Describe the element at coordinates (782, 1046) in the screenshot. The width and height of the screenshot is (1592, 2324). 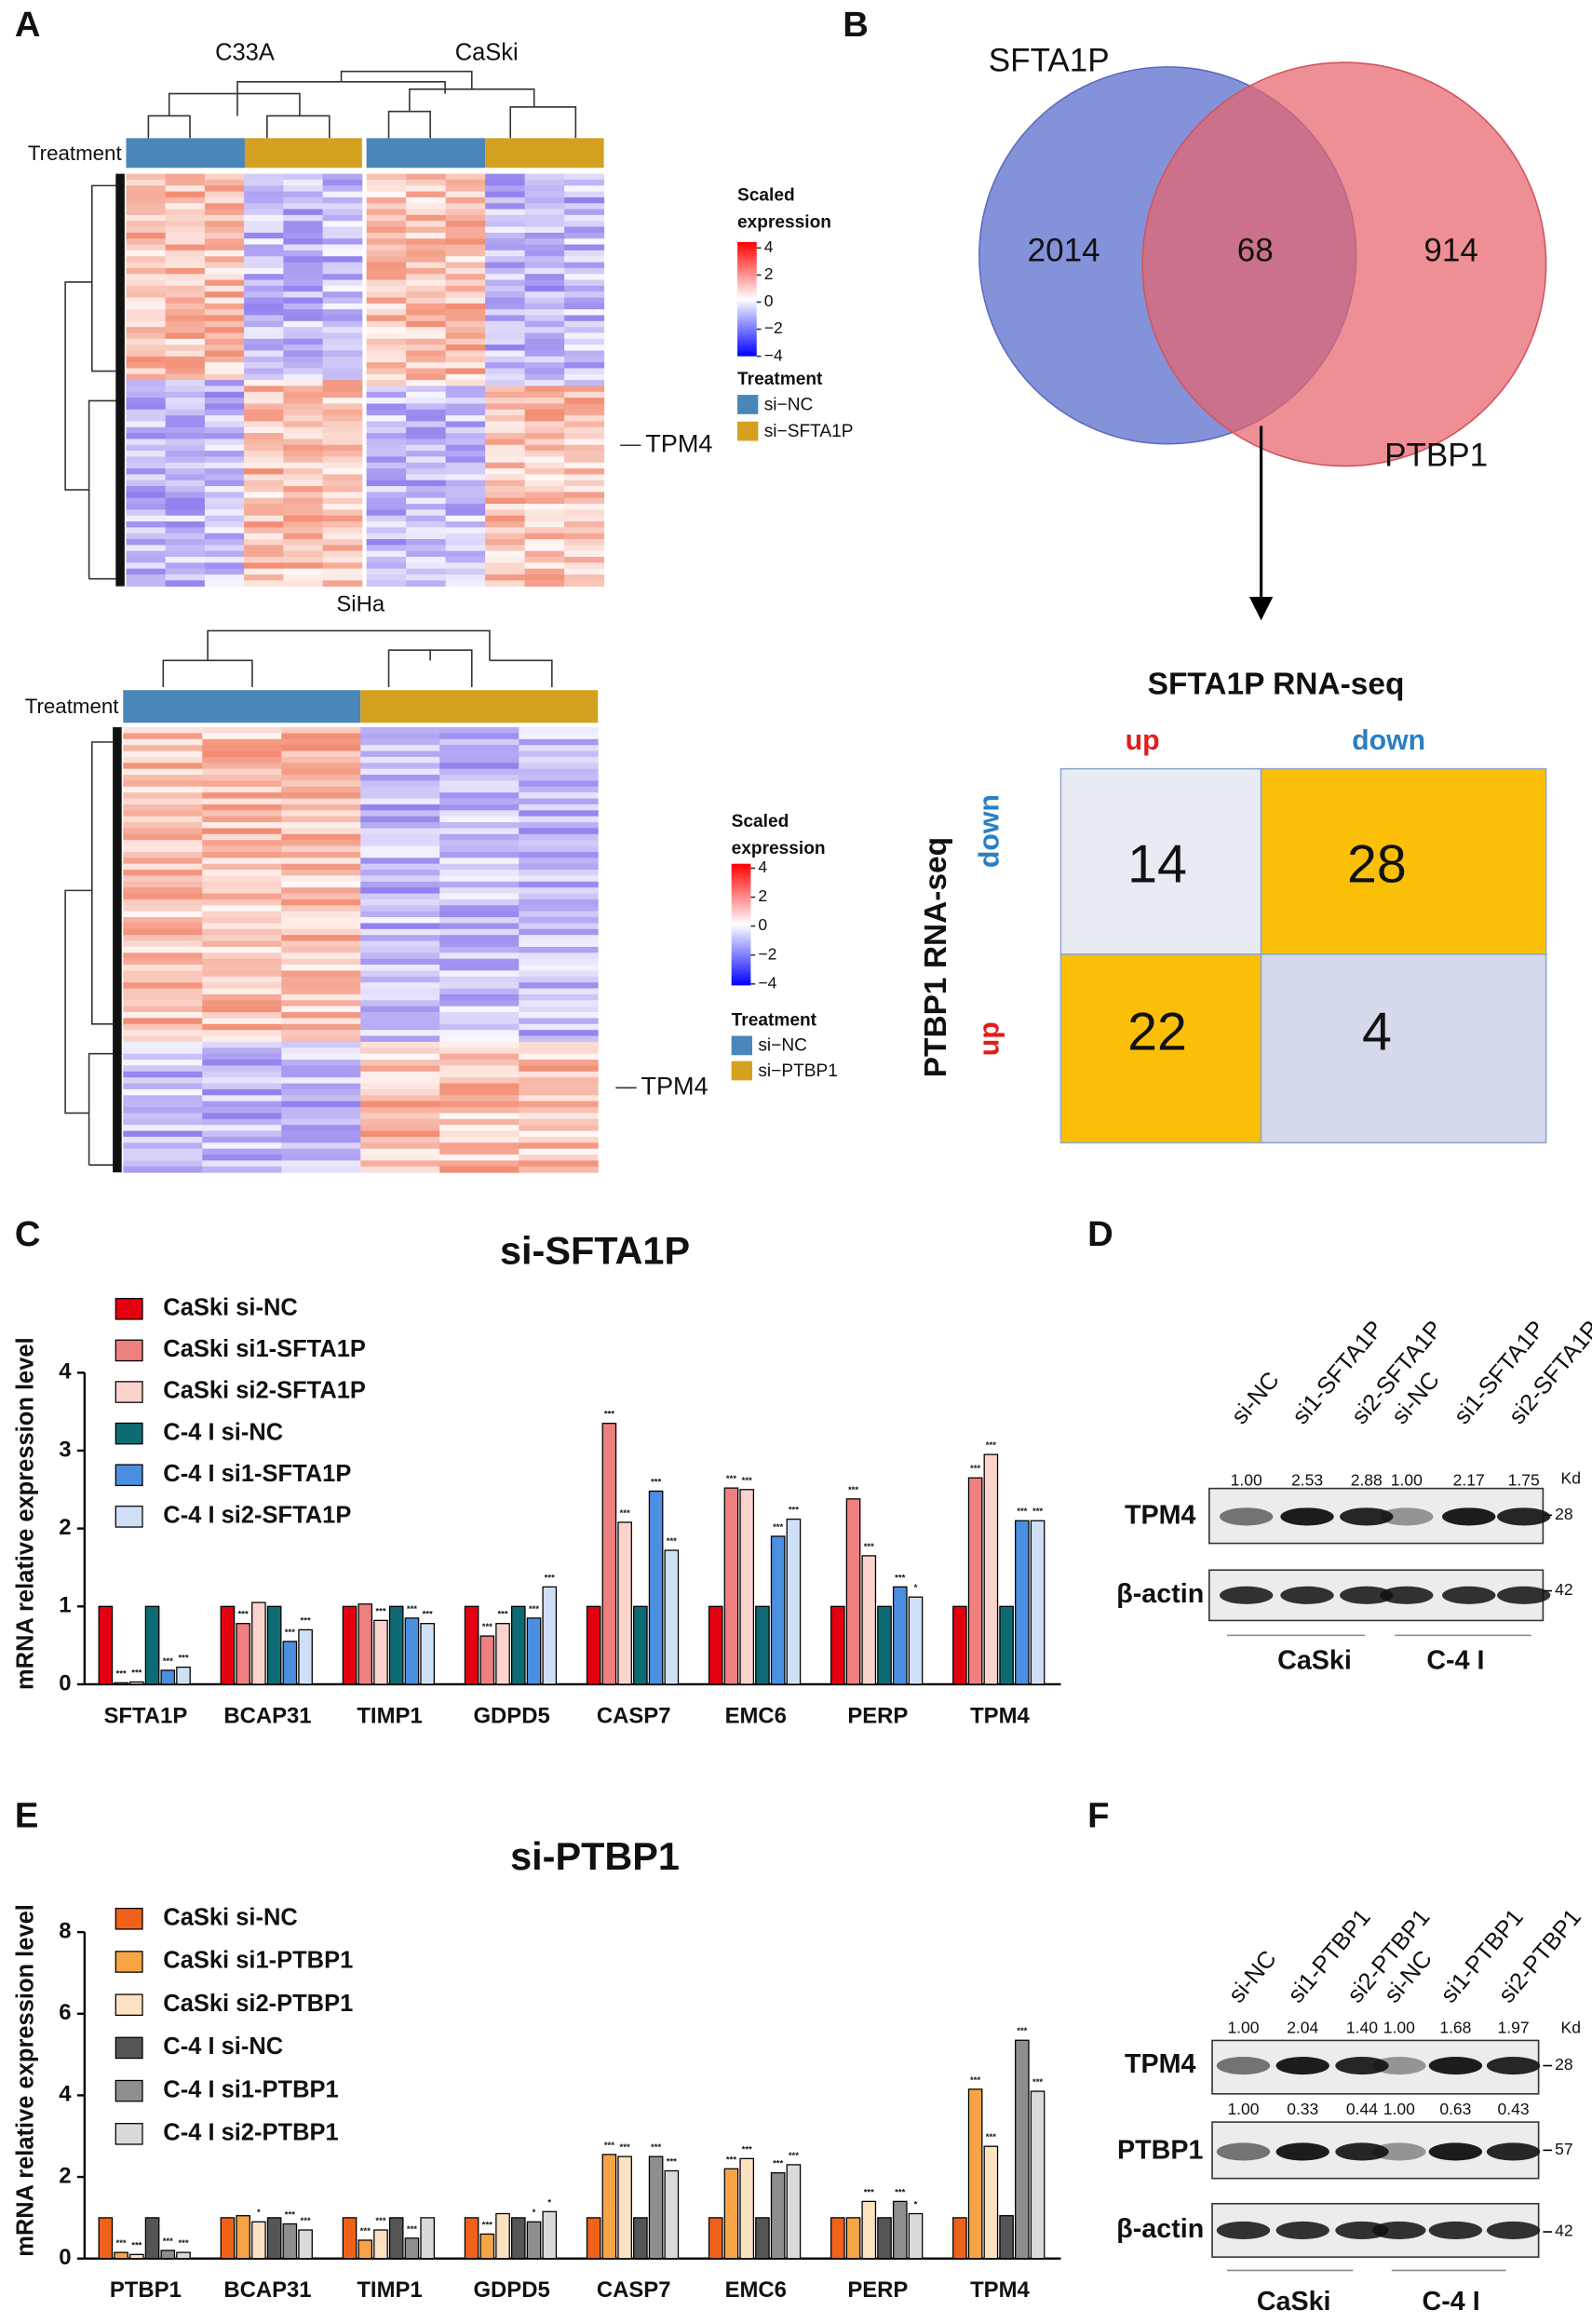
I see `legend-label: si−NC` at that location.